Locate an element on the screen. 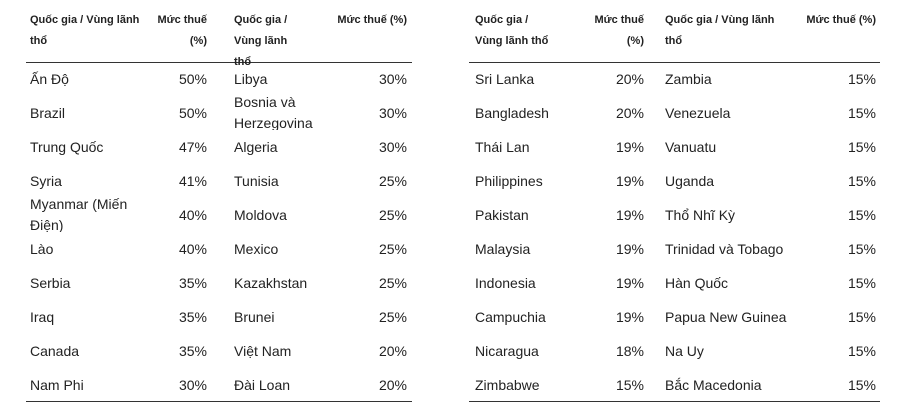 This screenshot has width=904, height=412. tariff-rate: 47% is located at coordinates (192, 146).